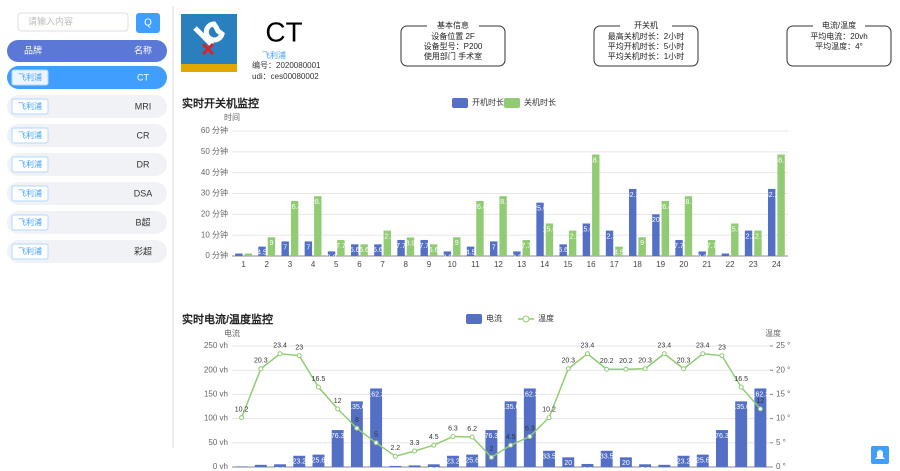  I want to click on device-name: CT, so click(283, 31).